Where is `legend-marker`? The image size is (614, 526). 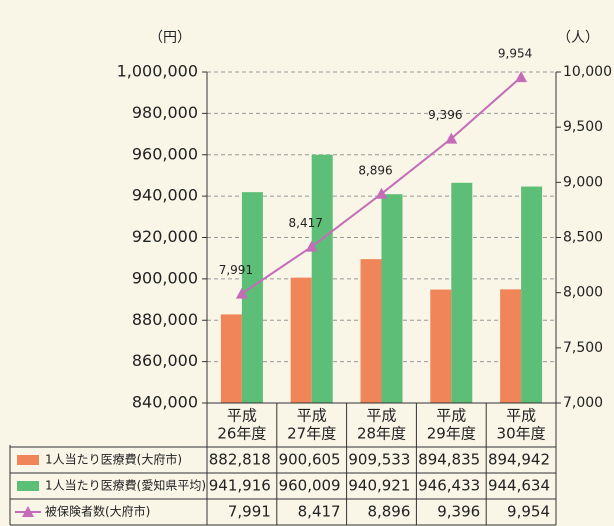 legend-marker is located at coordinates (28, 511).